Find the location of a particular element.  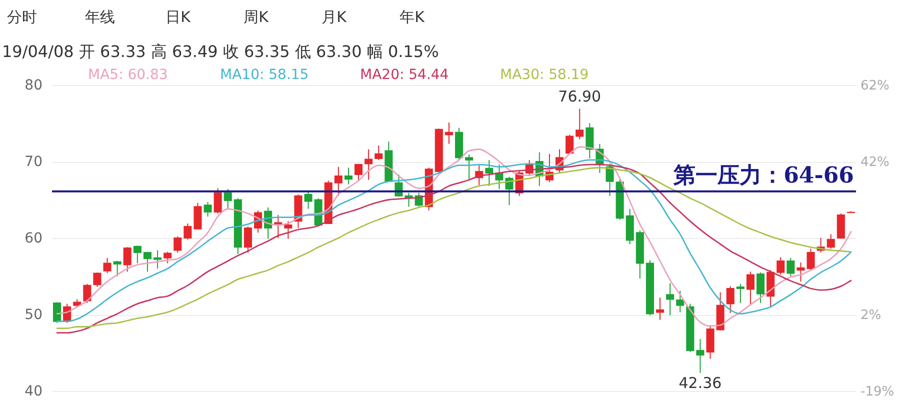

text: 年线 is located at coordinates (100, 17).